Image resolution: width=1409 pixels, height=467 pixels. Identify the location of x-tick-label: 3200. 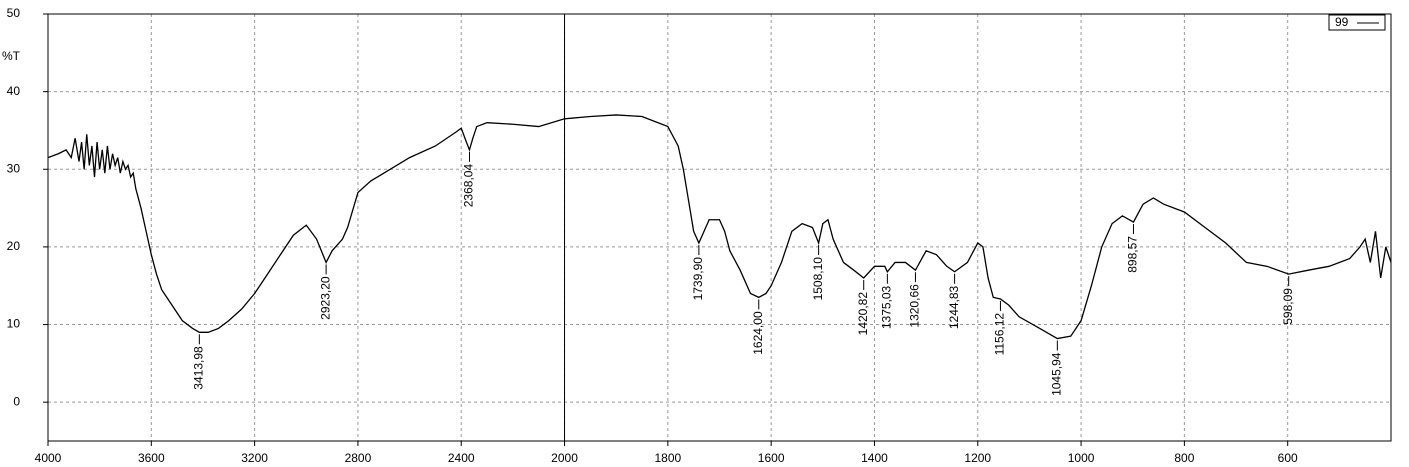
(254, 458).